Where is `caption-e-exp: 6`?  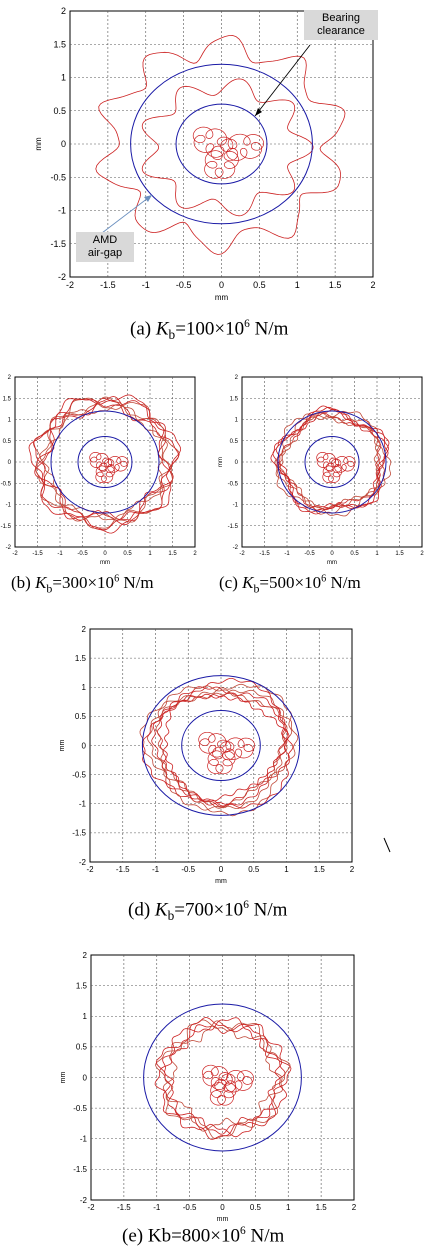
caption-e-exp: 6 is located at coordinates (243, 1231).